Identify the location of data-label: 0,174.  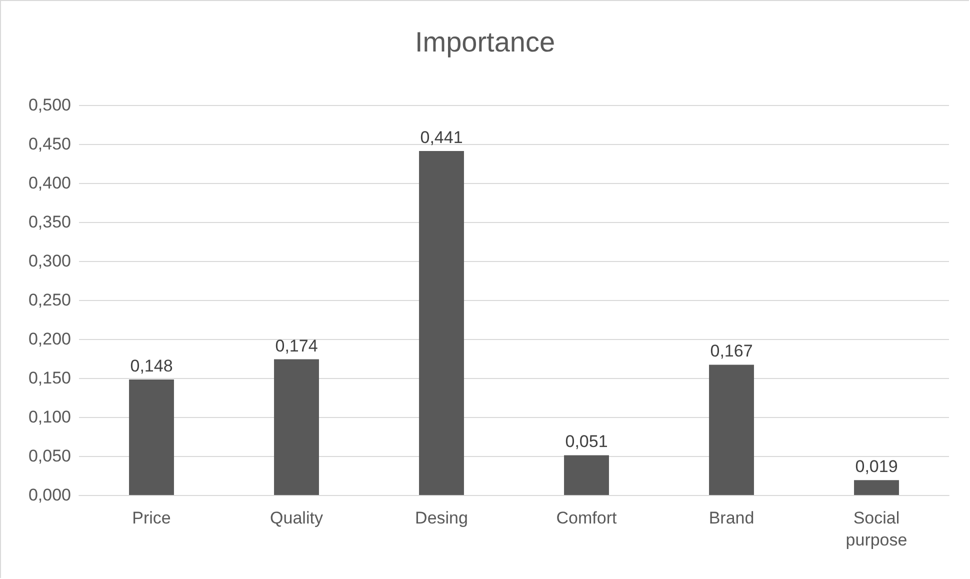
(296, 346).